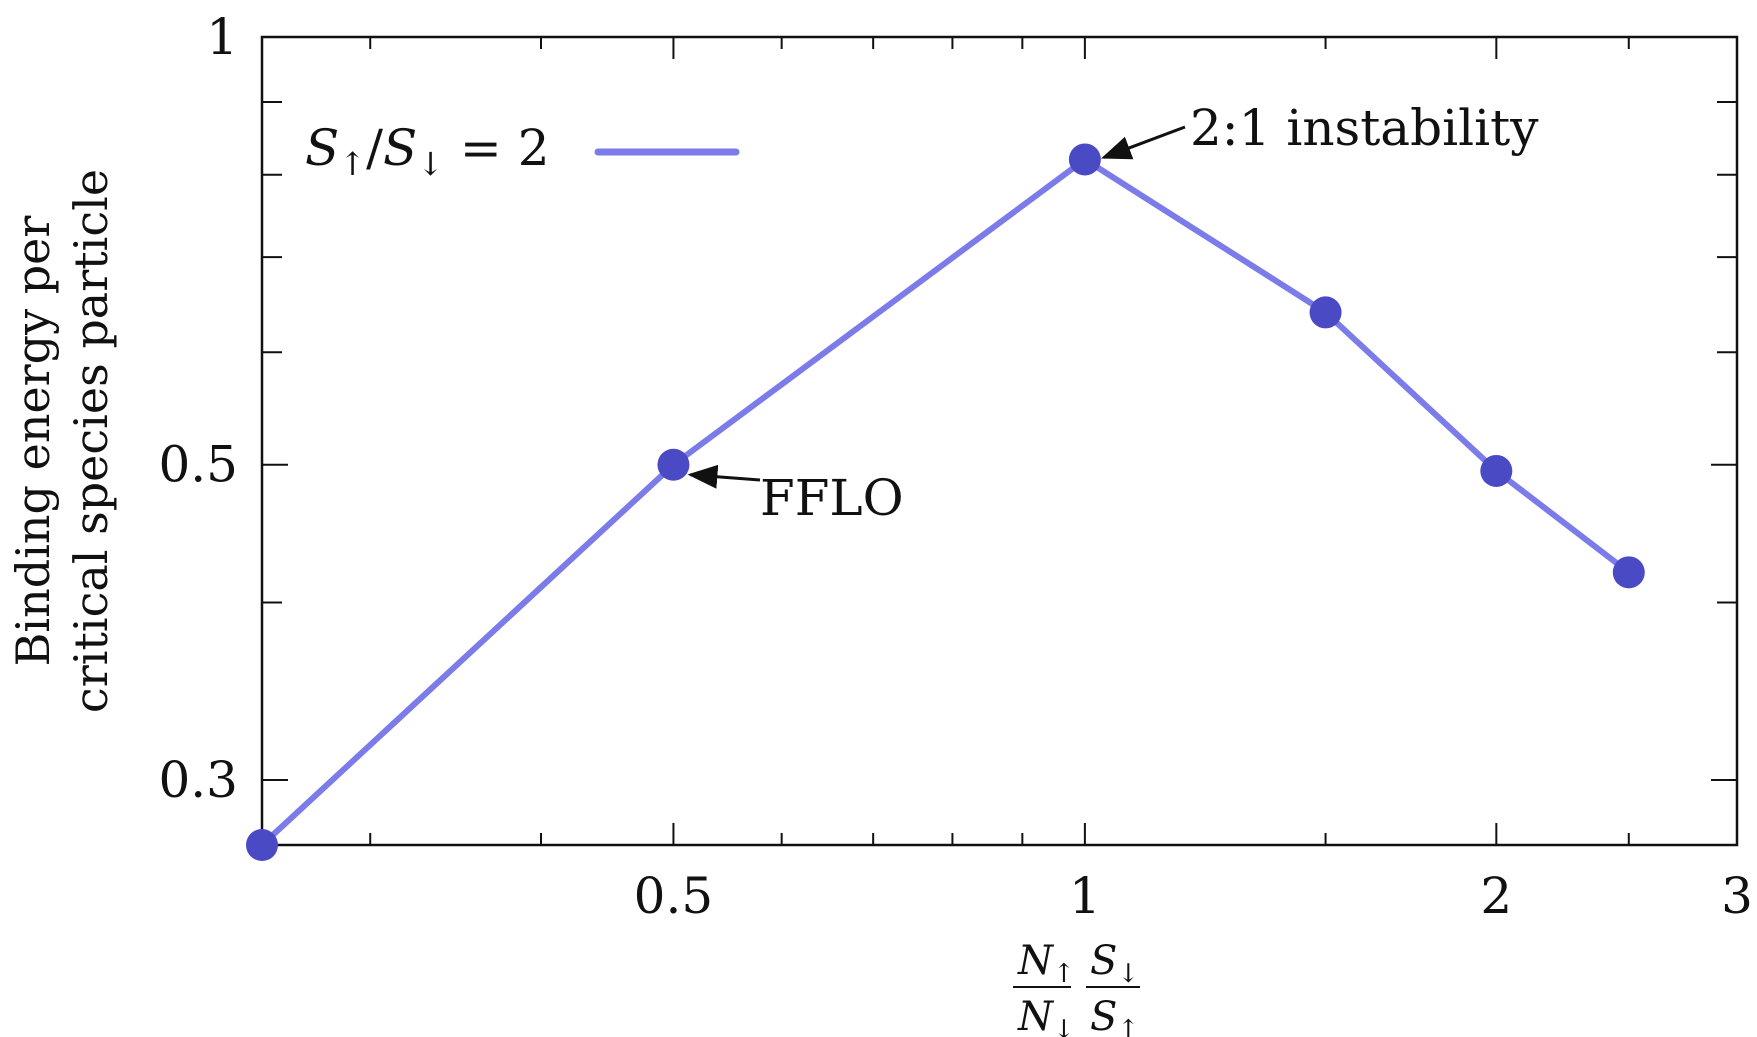 Image resolution: width=1757 pixels, height=1037 pixels. I want to click on x-title-den-b: S, so click(1103, 1015).